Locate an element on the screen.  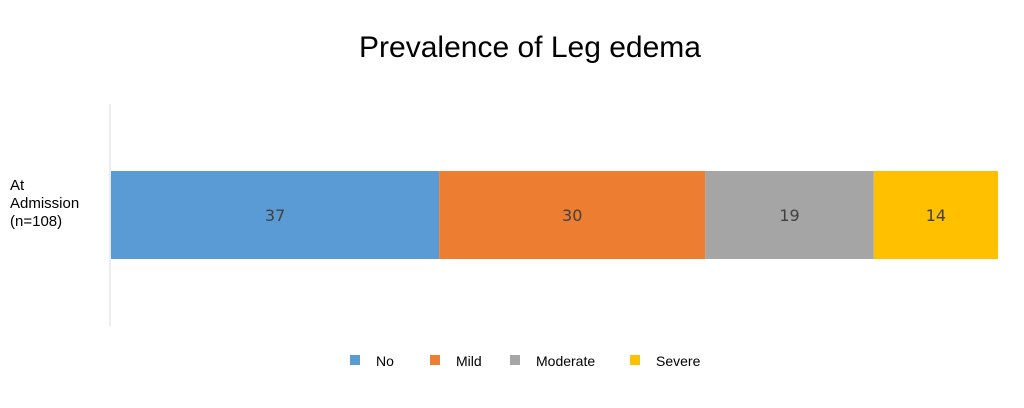
data-label-severe: 14 is located at coordinates (936, 215).